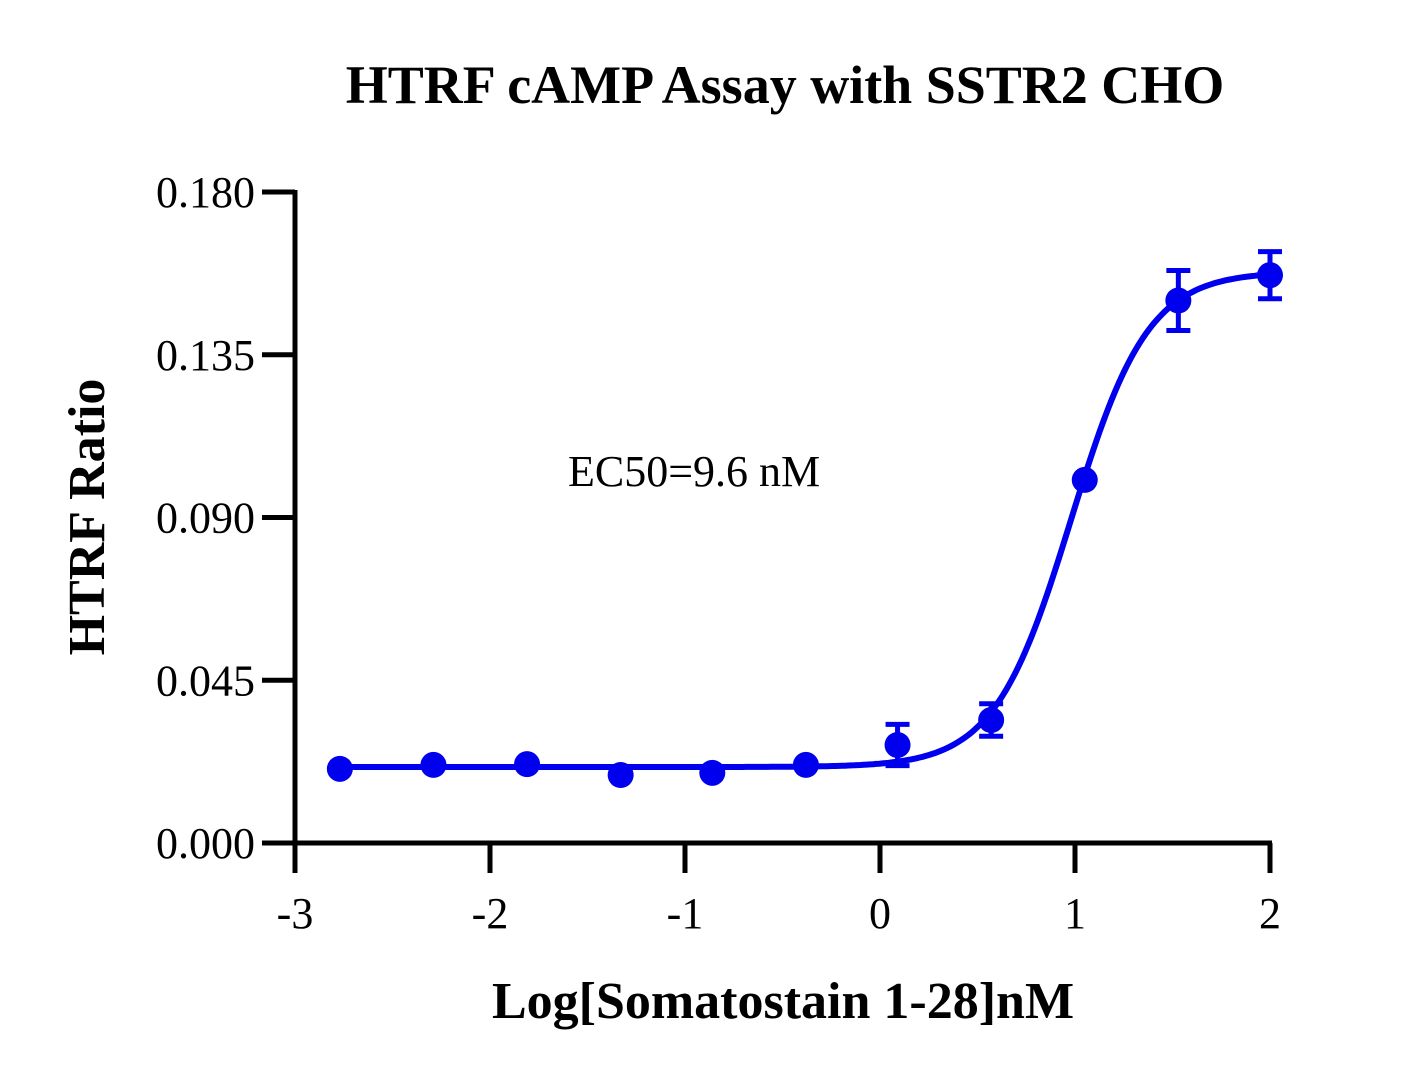  Describe the element at coordinates (694, 471) in the screenshot. I see `ec50-annotation: EC50=9.6 nM` at that location.